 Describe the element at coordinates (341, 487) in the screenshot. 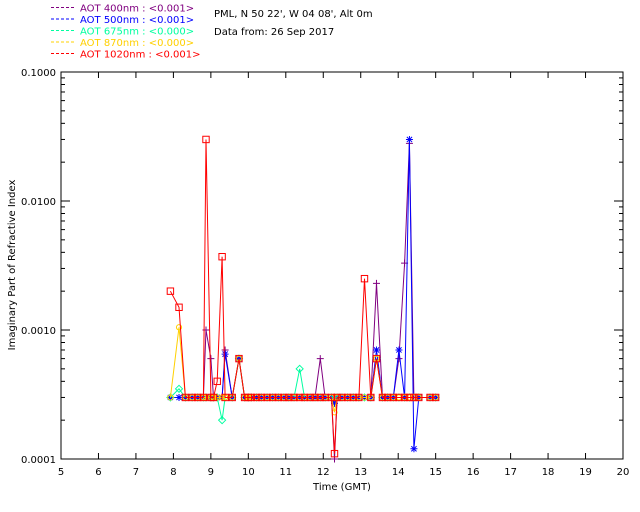

I see `x-axis-label: Time (GMT)` at that location.